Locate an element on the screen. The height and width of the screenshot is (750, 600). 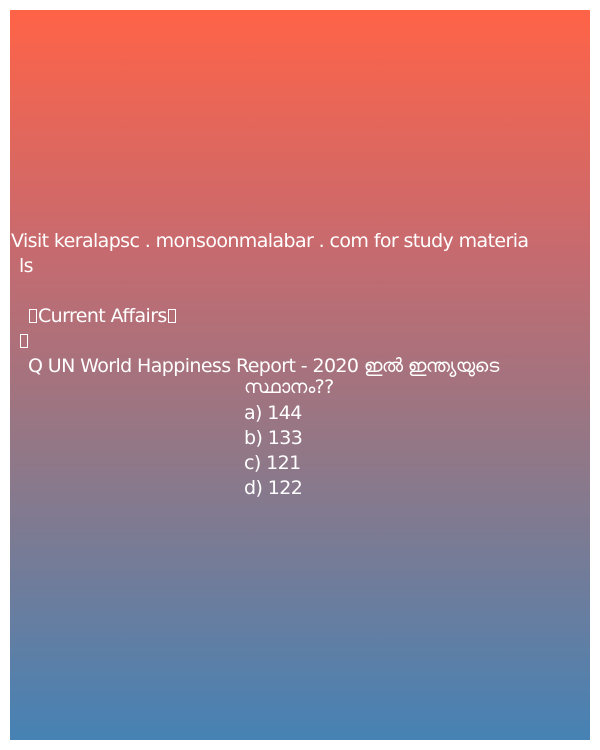
current-affairs-label: Current Affairs is located at coordinates (102, 316).